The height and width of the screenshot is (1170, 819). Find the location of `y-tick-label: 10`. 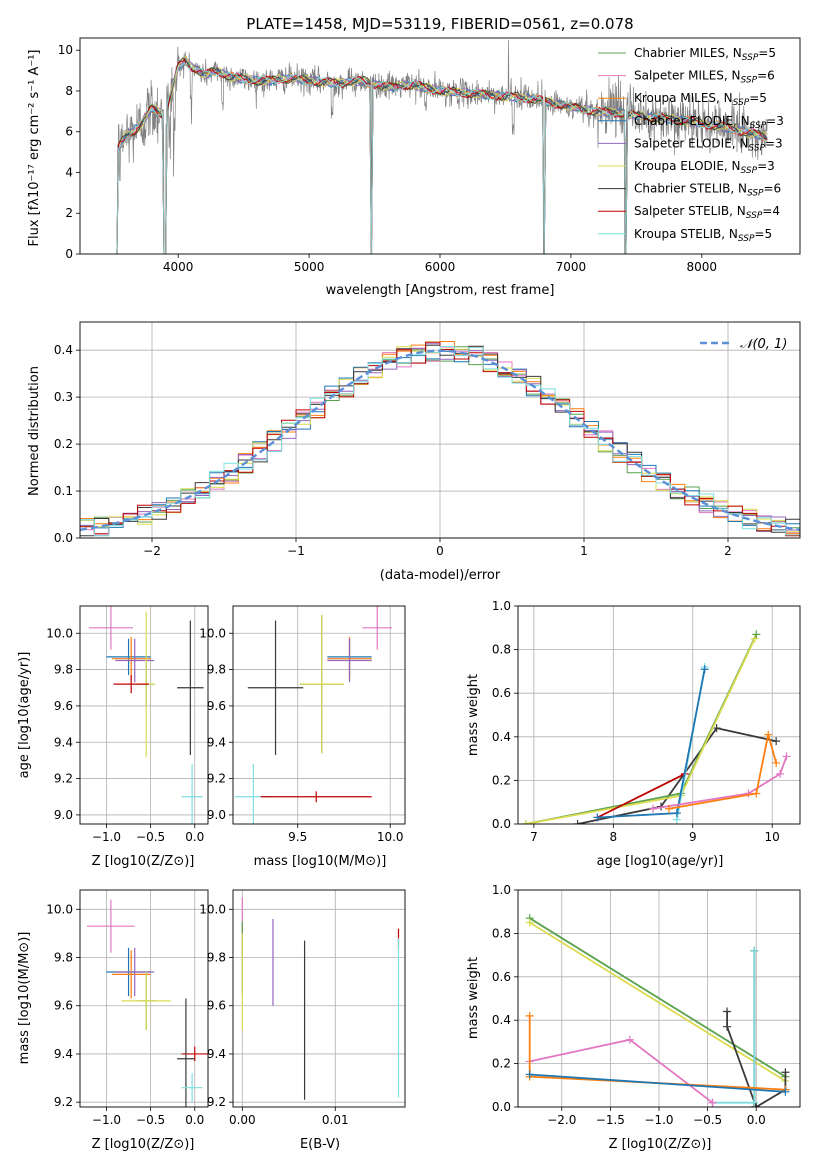

y-tick-label: 10 is located at coordinates (65, 50).